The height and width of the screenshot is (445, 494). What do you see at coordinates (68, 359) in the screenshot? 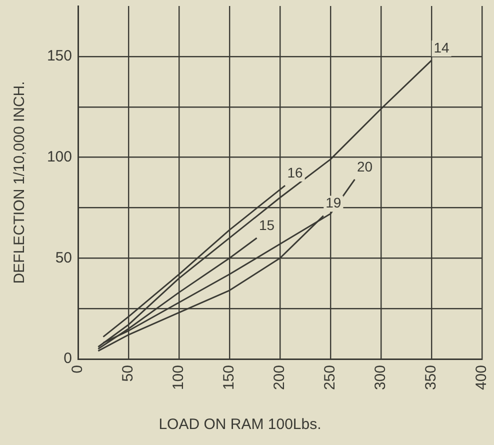
I see `y-tick-label: 0` at bounding box center [68, 359].